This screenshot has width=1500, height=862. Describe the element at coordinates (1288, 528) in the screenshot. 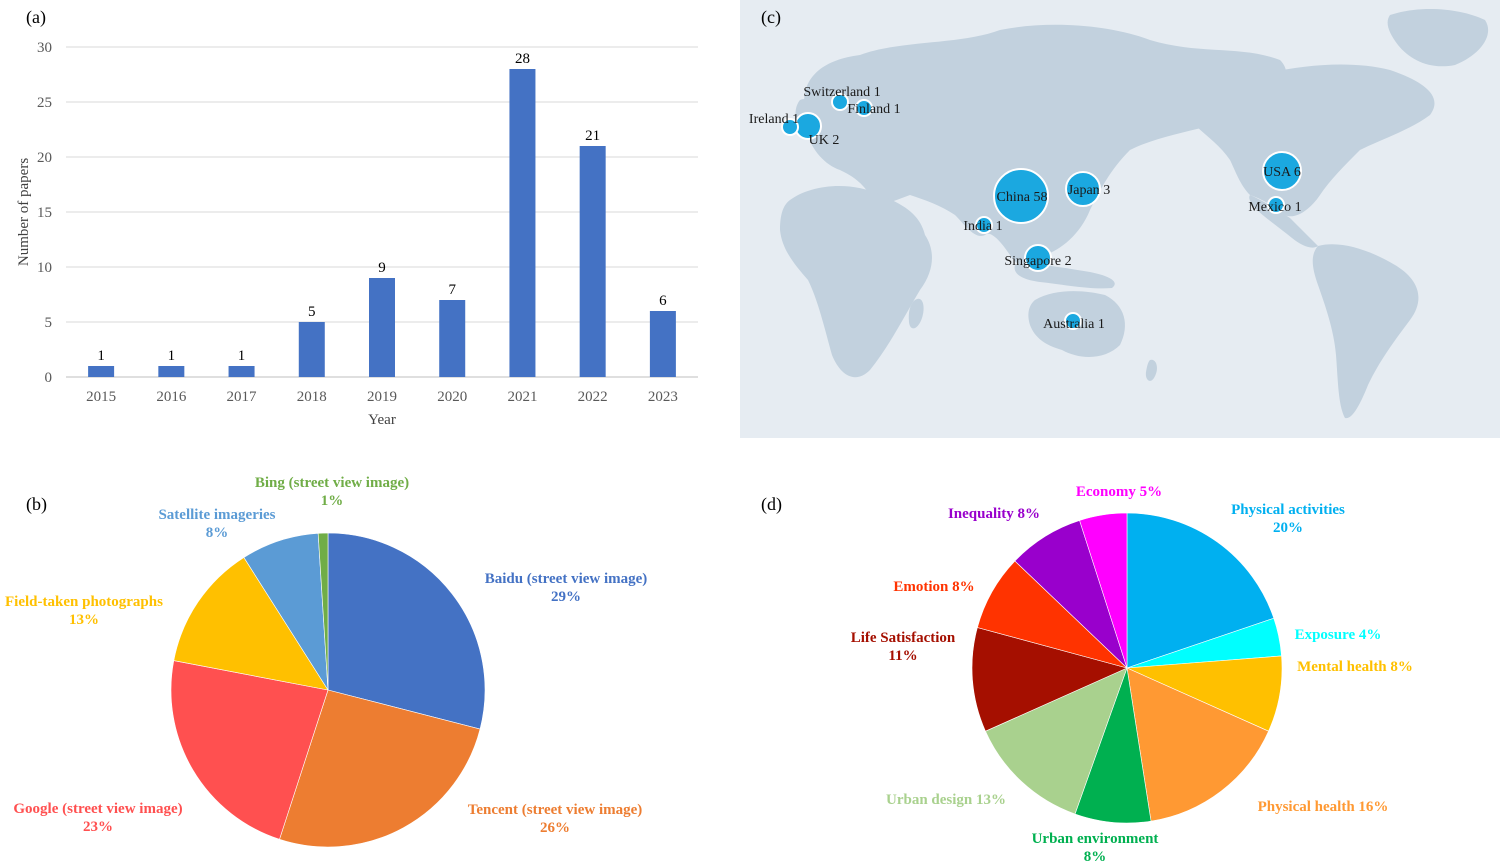

I see `slice-pct: 20%` at that location.